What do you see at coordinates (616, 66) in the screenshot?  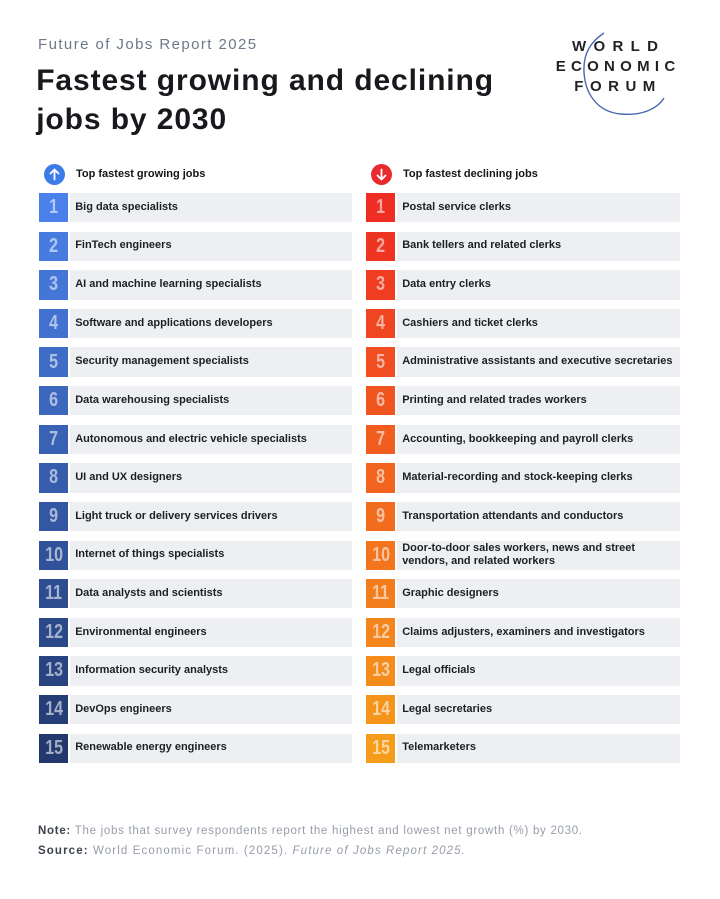 I see `svg-text: ECONOMIC` at bounding box center [616, 66].